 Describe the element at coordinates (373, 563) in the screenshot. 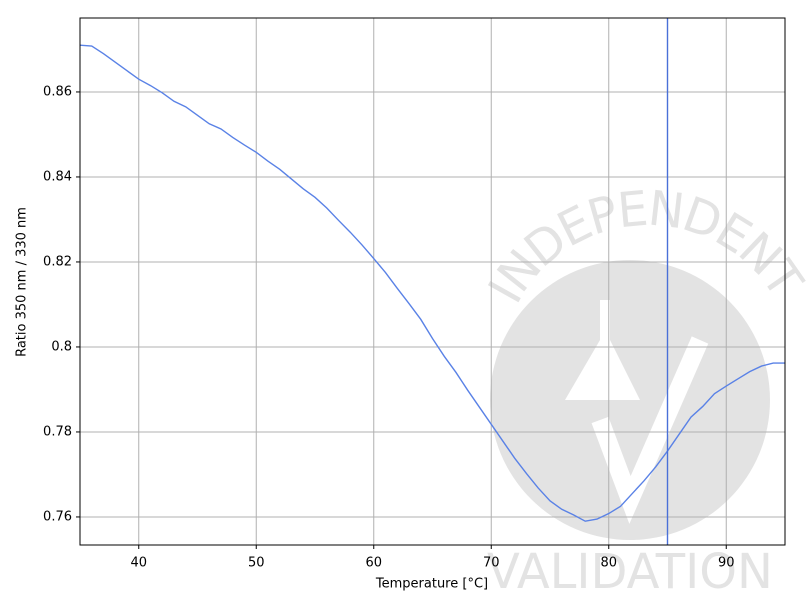

I see `x-tick-label: 60` at that location.